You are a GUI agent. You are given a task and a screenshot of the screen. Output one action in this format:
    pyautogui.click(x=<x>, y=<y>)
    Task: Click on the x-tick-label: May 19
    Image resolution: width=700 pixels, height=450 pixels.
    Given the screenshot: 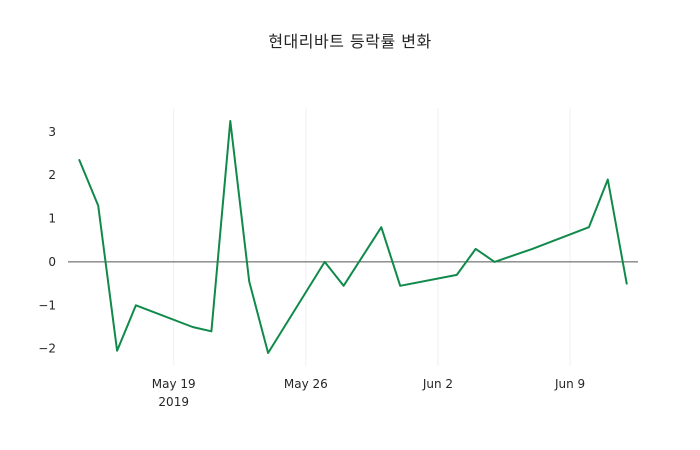 What is the action you would take?
    pyautogui.click(x=174, y=384)
    